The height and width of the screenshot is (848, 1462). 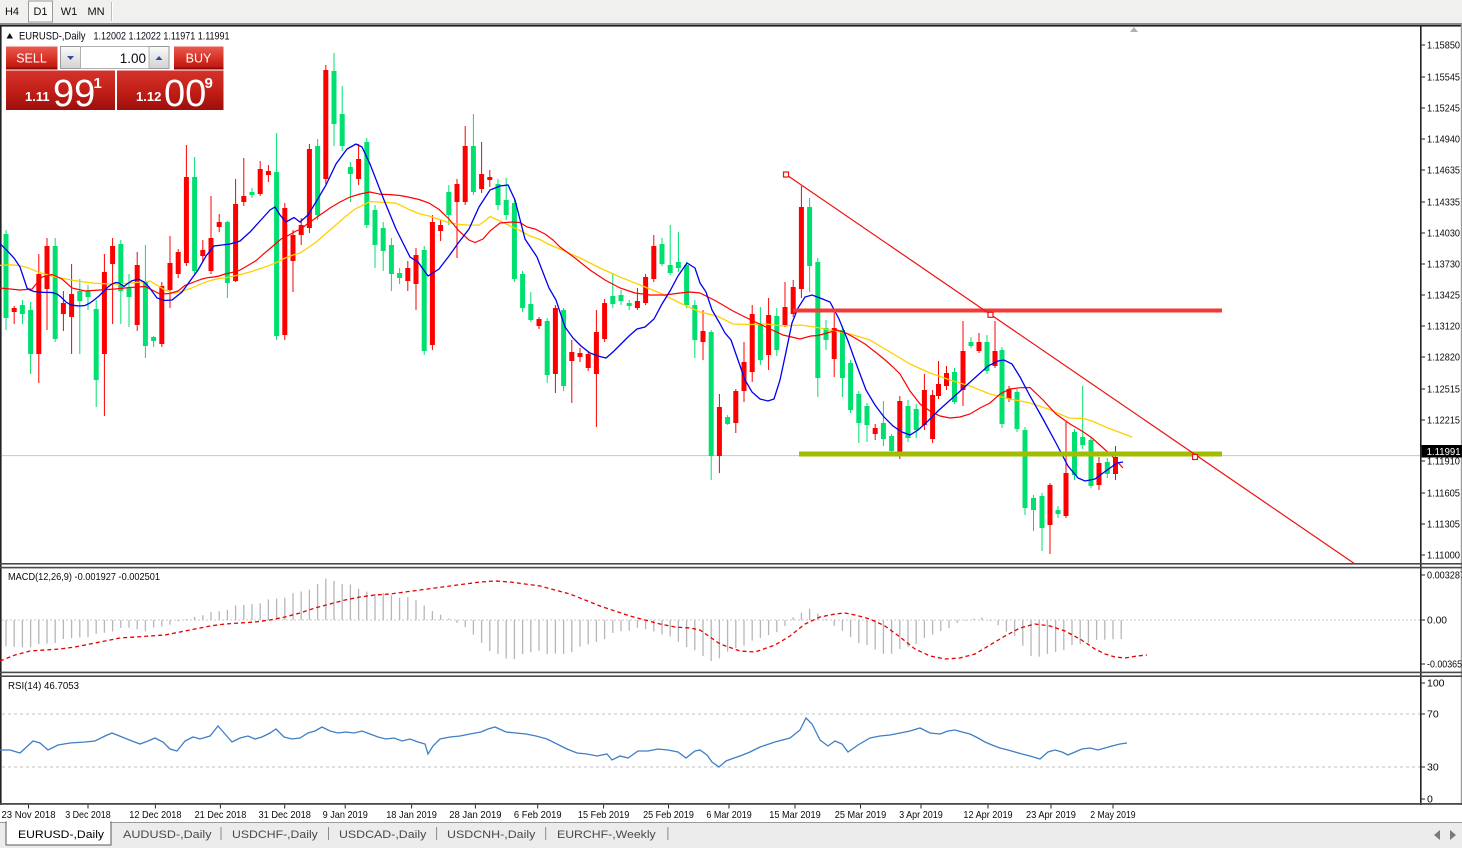 I want to click on svg-text: 1.13730, so click(x=1443, y=265).